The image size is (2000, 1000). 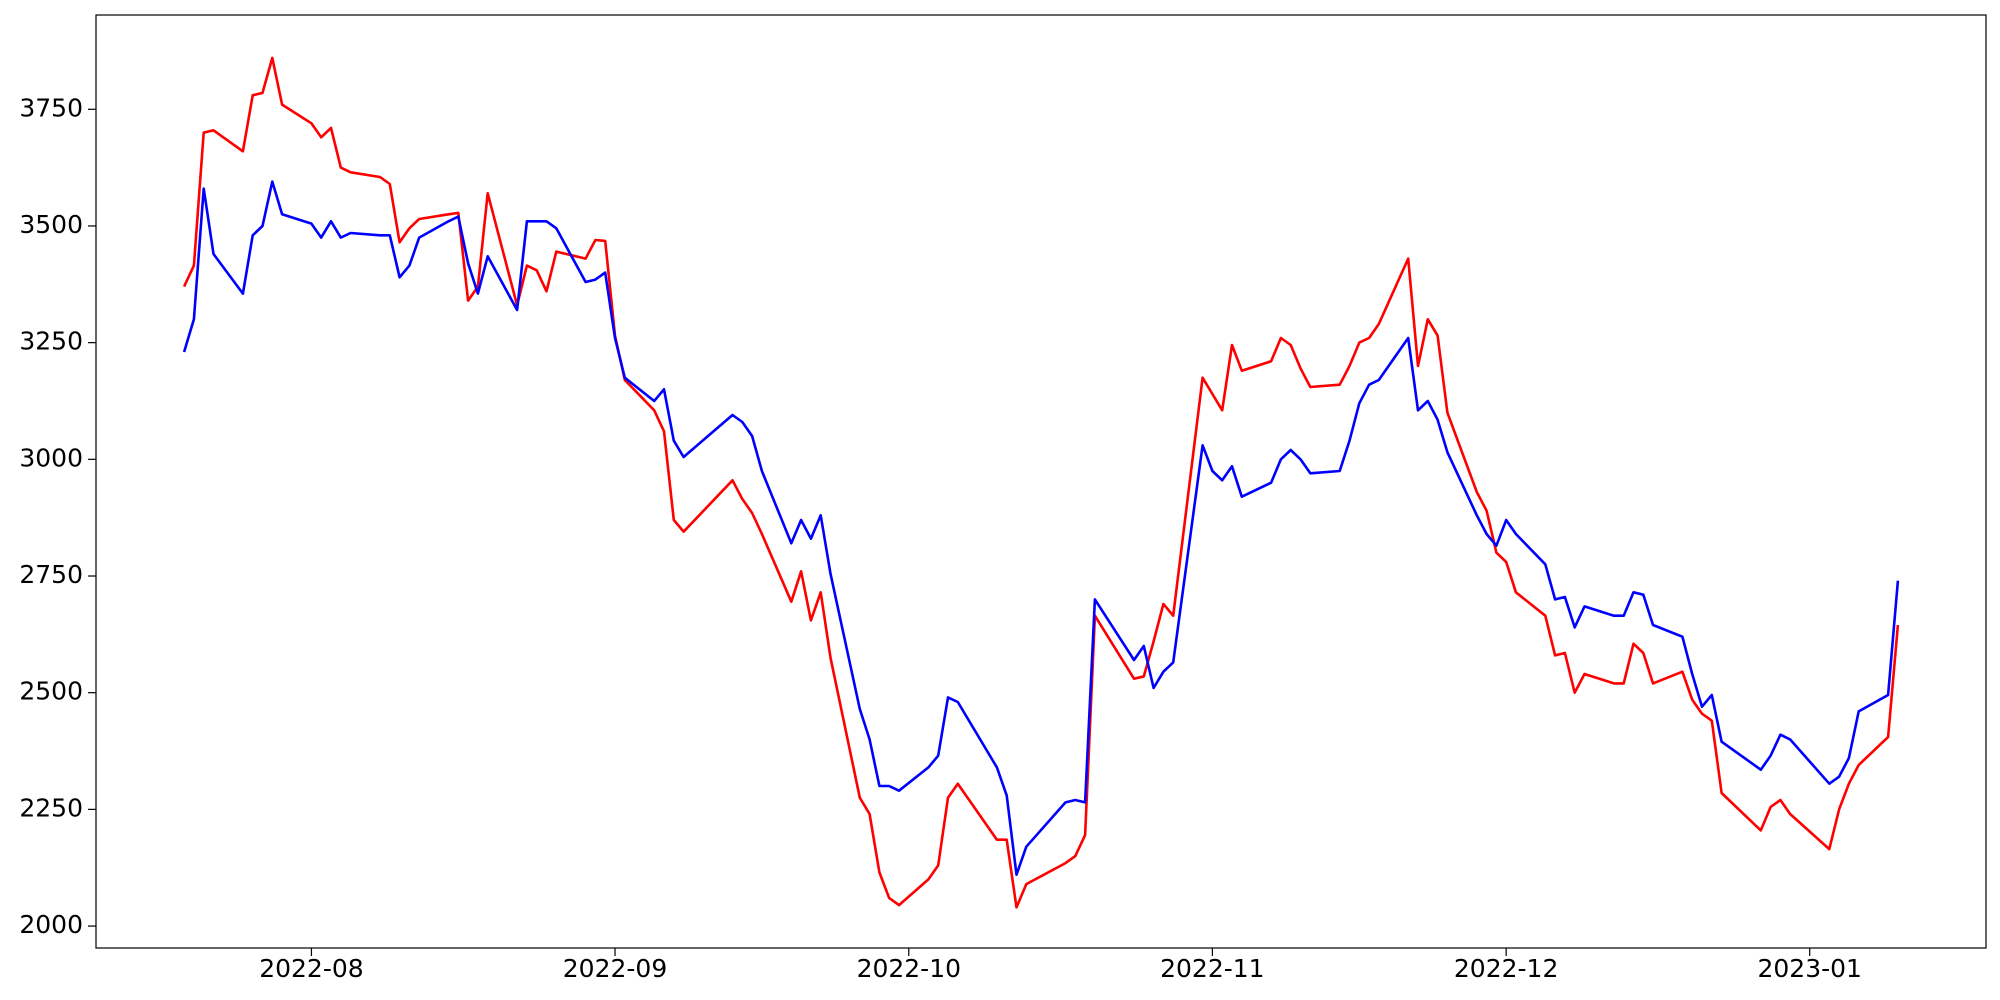 I want to click on x-tick-label: 2022-08, so click(x=311, y=968).